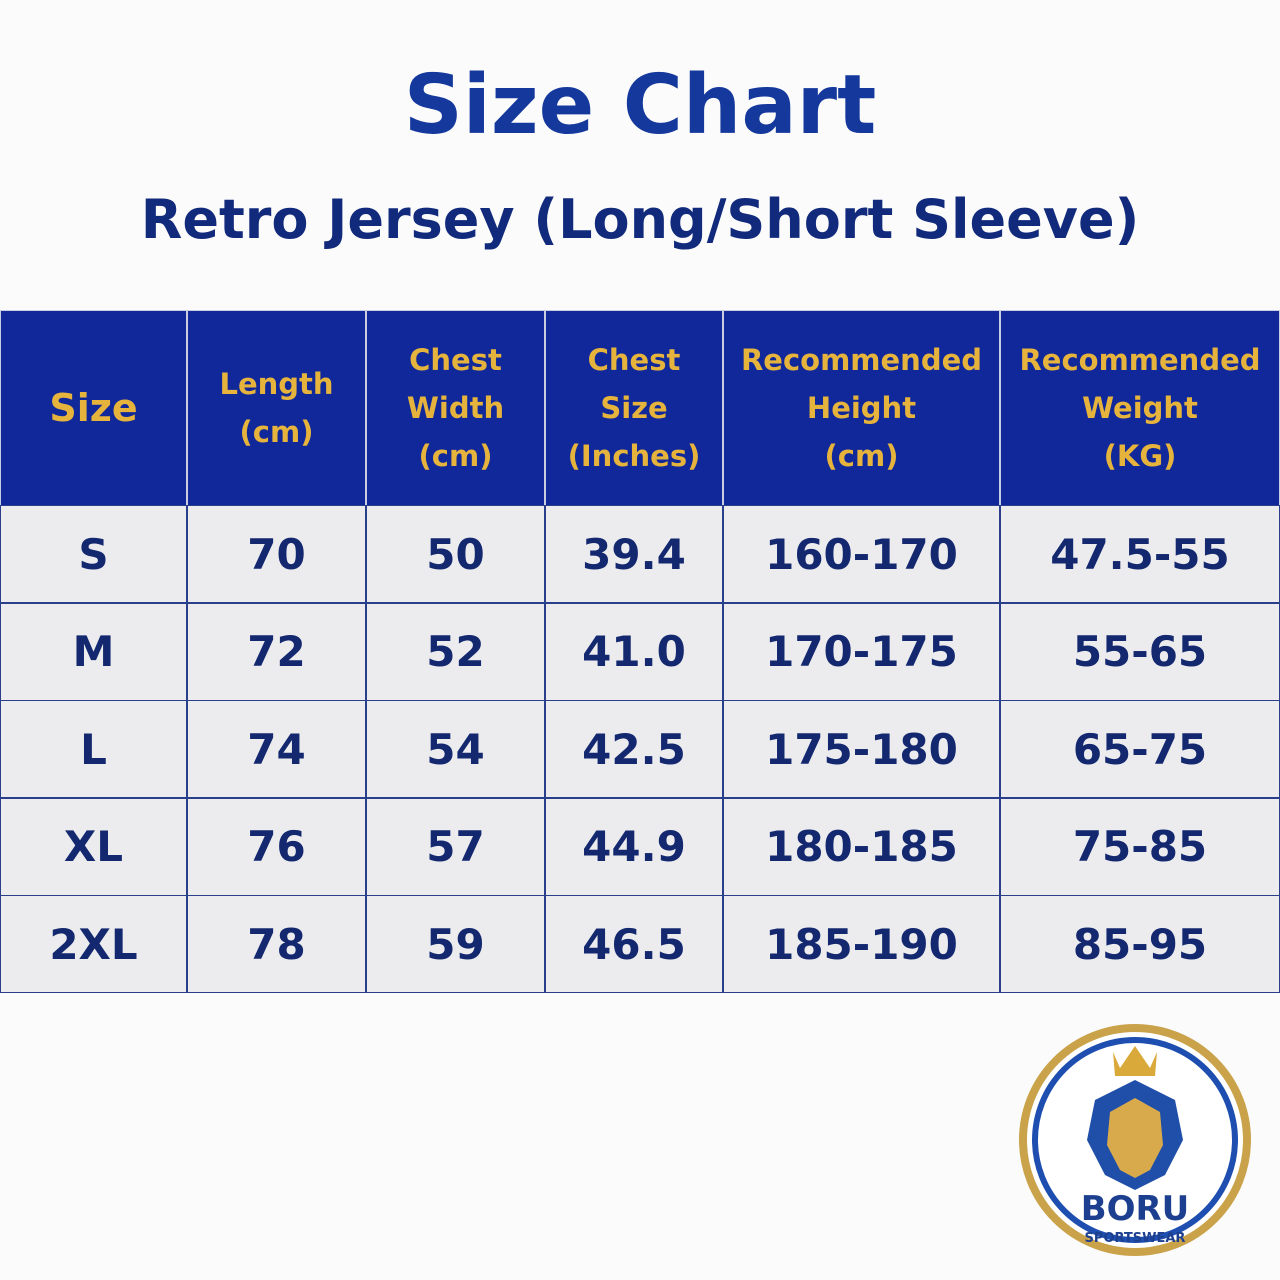 This screenshot has height=1280, width=1280. I want to click on header-cell: Recommended Weight (KG), so click(1140, 408).